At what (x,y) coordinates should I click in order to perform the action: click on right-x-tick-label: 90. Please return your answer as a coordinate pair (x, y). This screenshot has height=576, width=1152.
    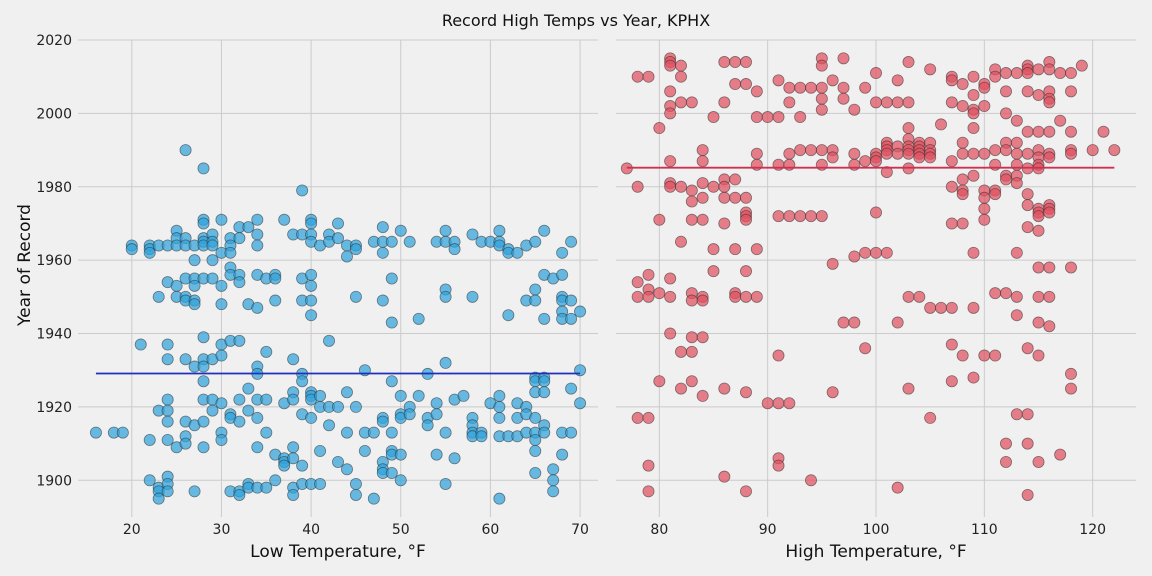
    Looking at the image, I should click on (768, 530).